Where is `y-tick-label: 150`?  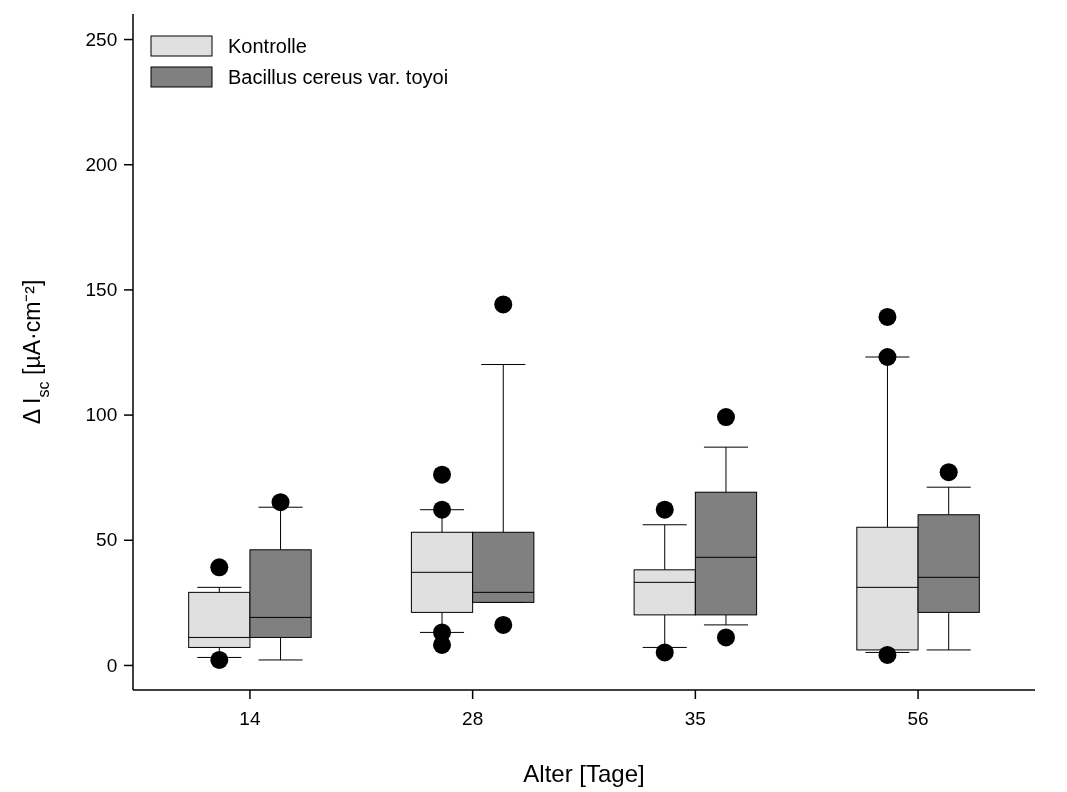
y-tick-label: 150 is located at coordinates (101, 289).